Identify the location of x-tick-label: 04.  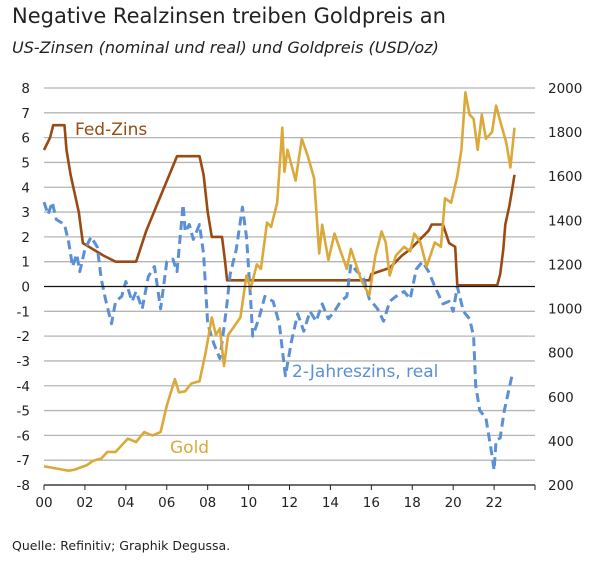
(125, 503).